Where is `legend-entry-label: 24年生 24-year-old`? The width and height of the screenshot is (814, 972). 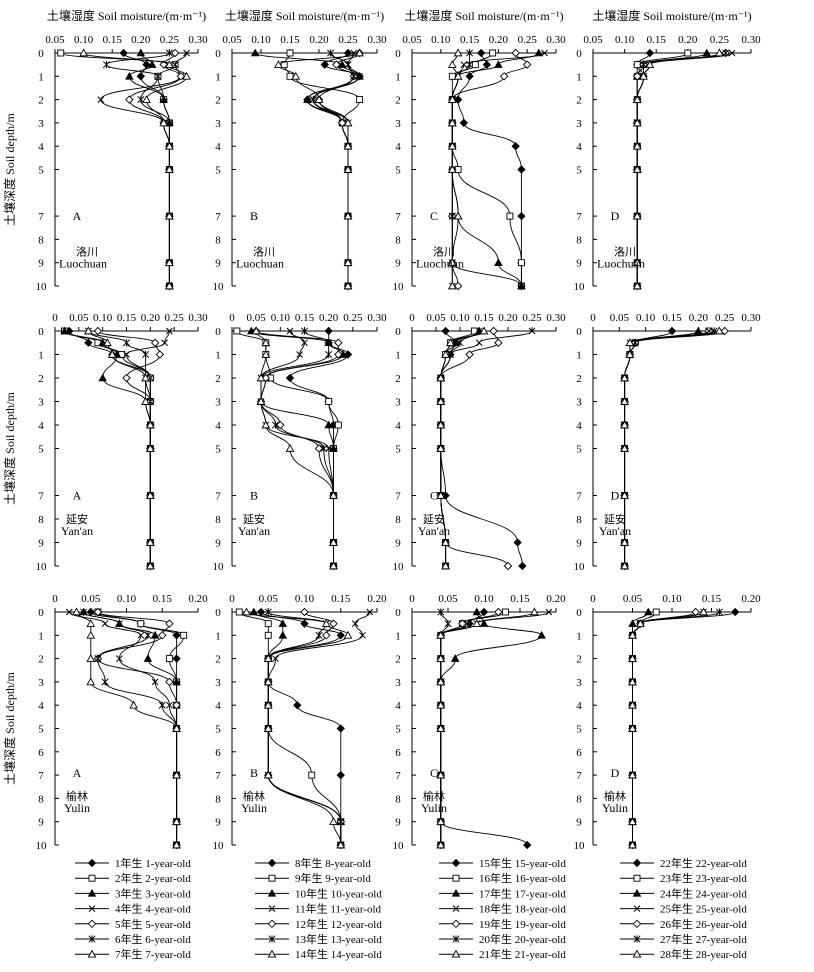
legend-entry-label: 24年生 24-year-old is located at coordinates (703, 893).